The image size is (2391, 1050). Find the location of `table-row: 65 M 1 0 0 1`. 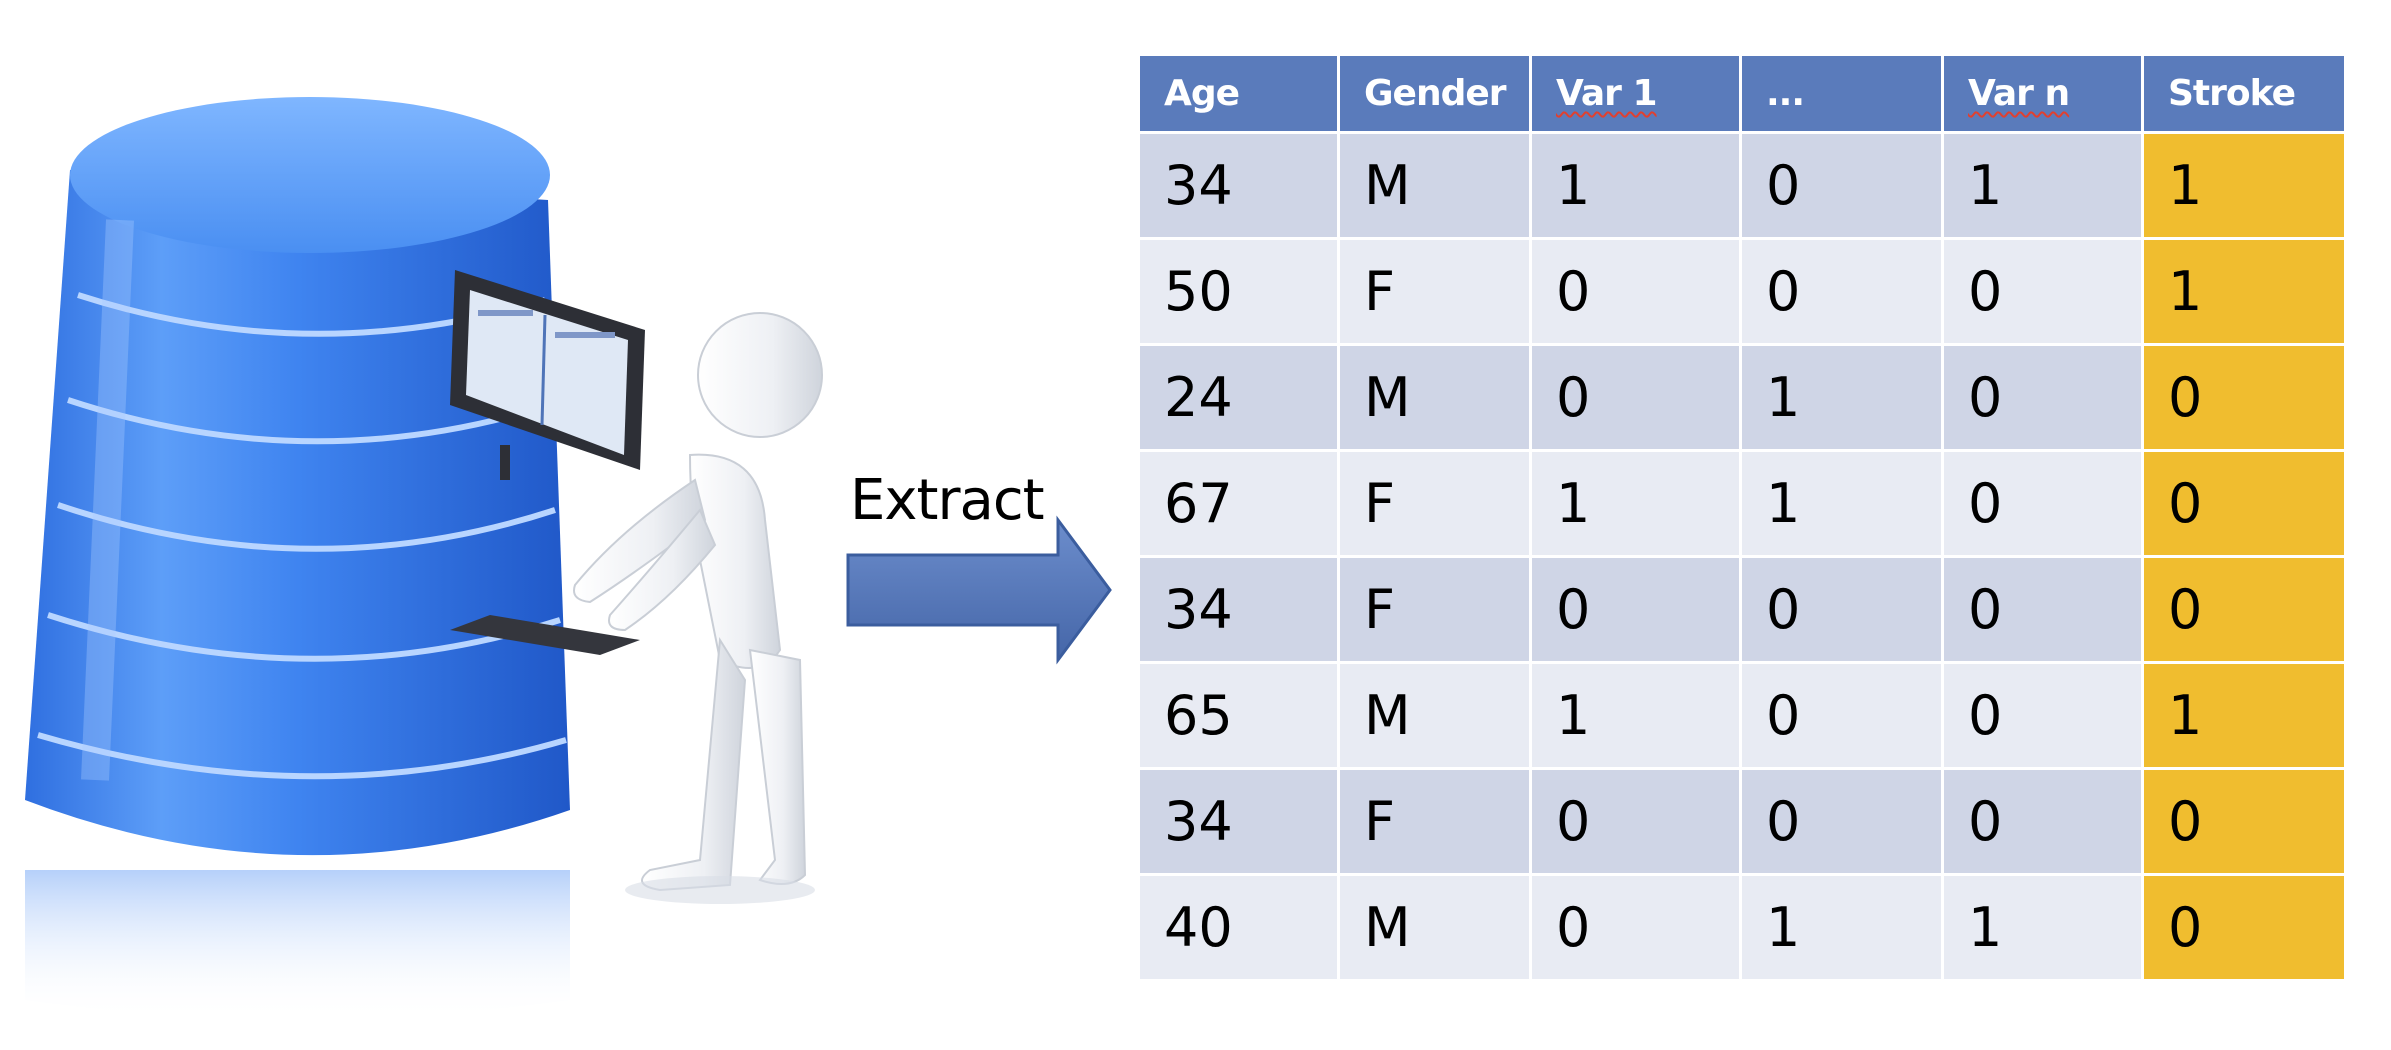

table-row: 65 M 1 0 0 1 is located at coordinates (1742, 715).